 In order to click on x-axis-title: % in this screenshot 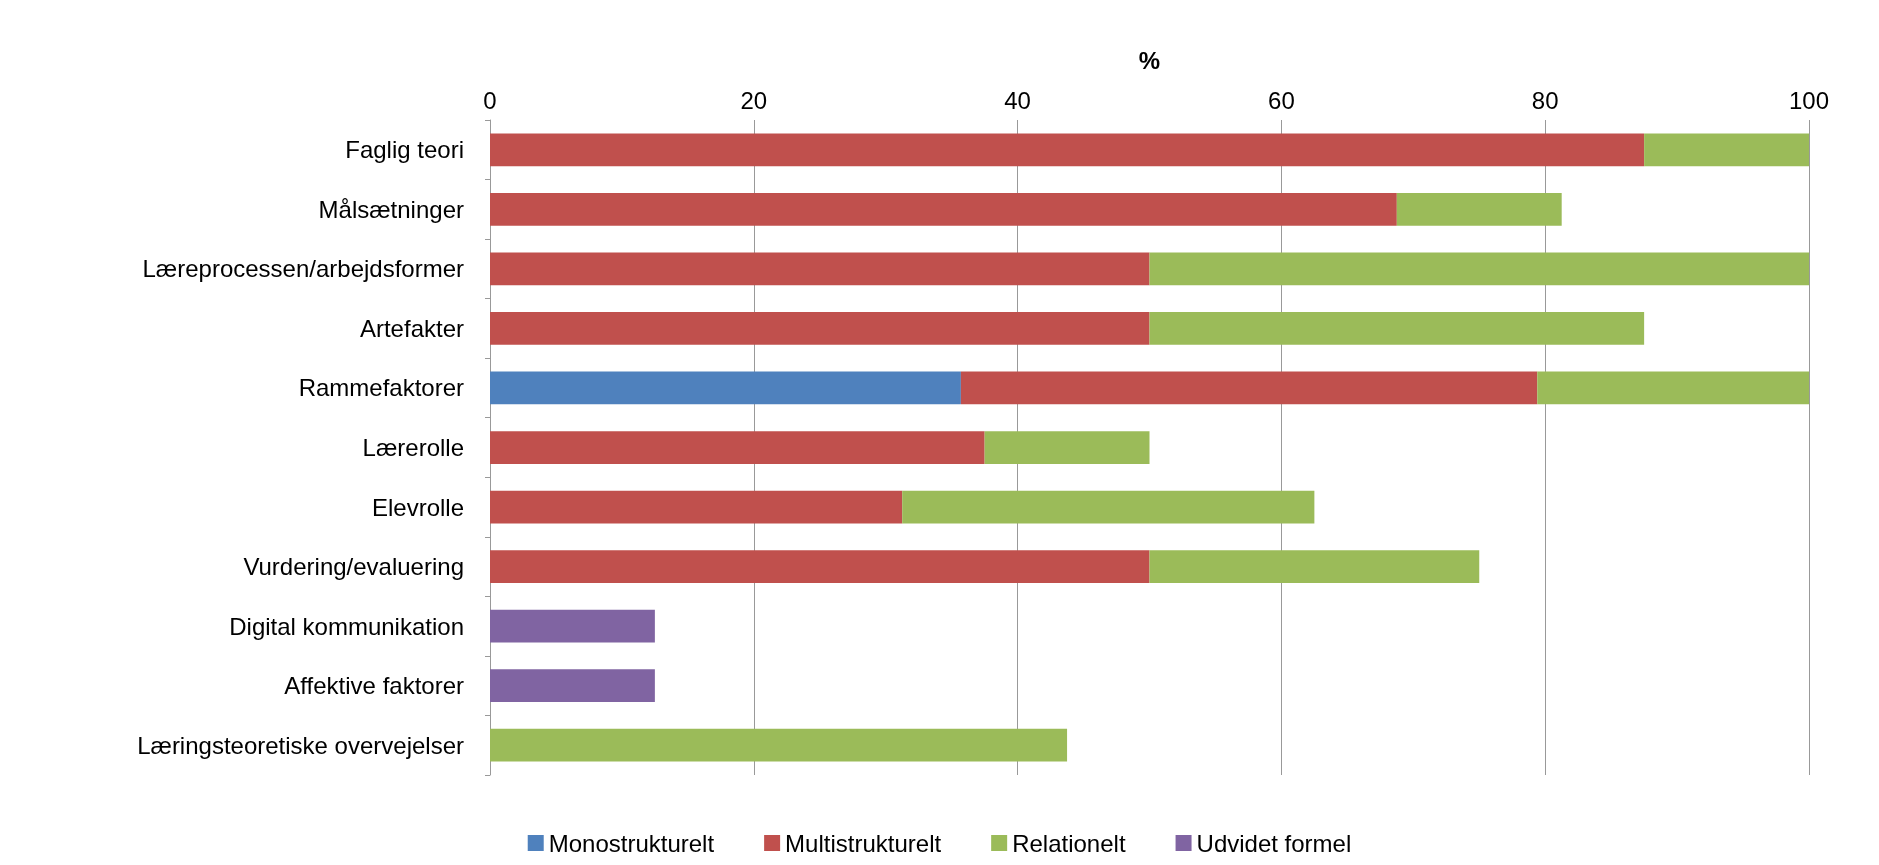, I will do `click(1149, 60)`.